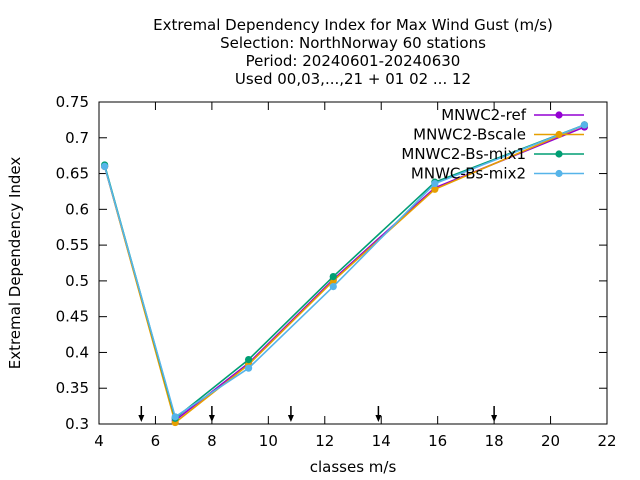  I want to click on legend-item: MNWC2-Bs-mix1, so click(492, 154).